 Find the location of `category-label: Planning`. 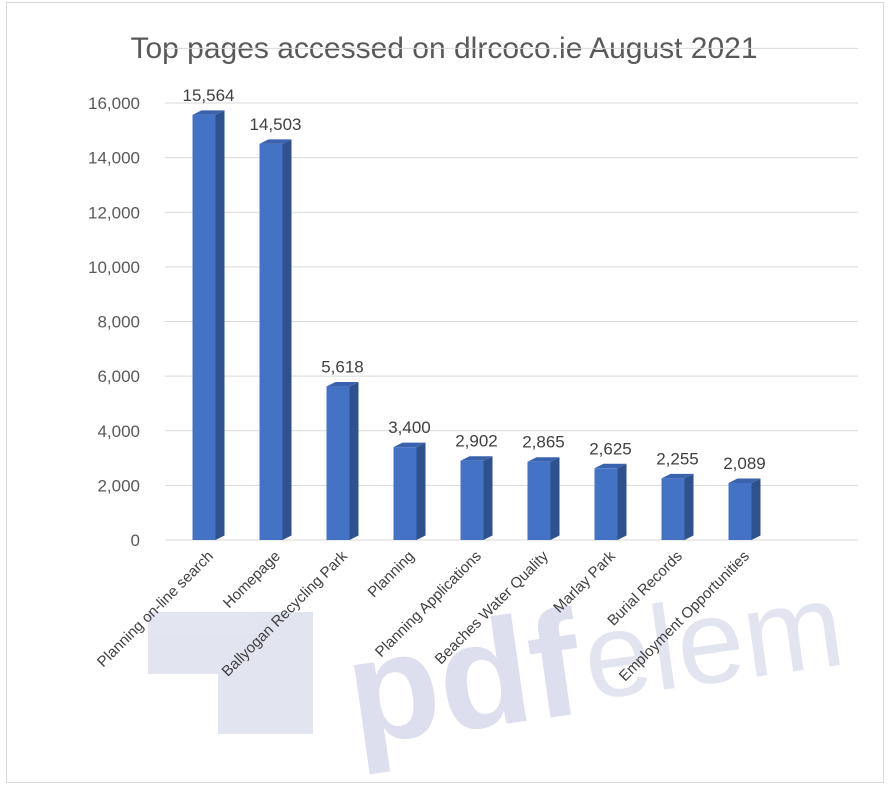

category-label: Planning is located at coordinates (391, 574).